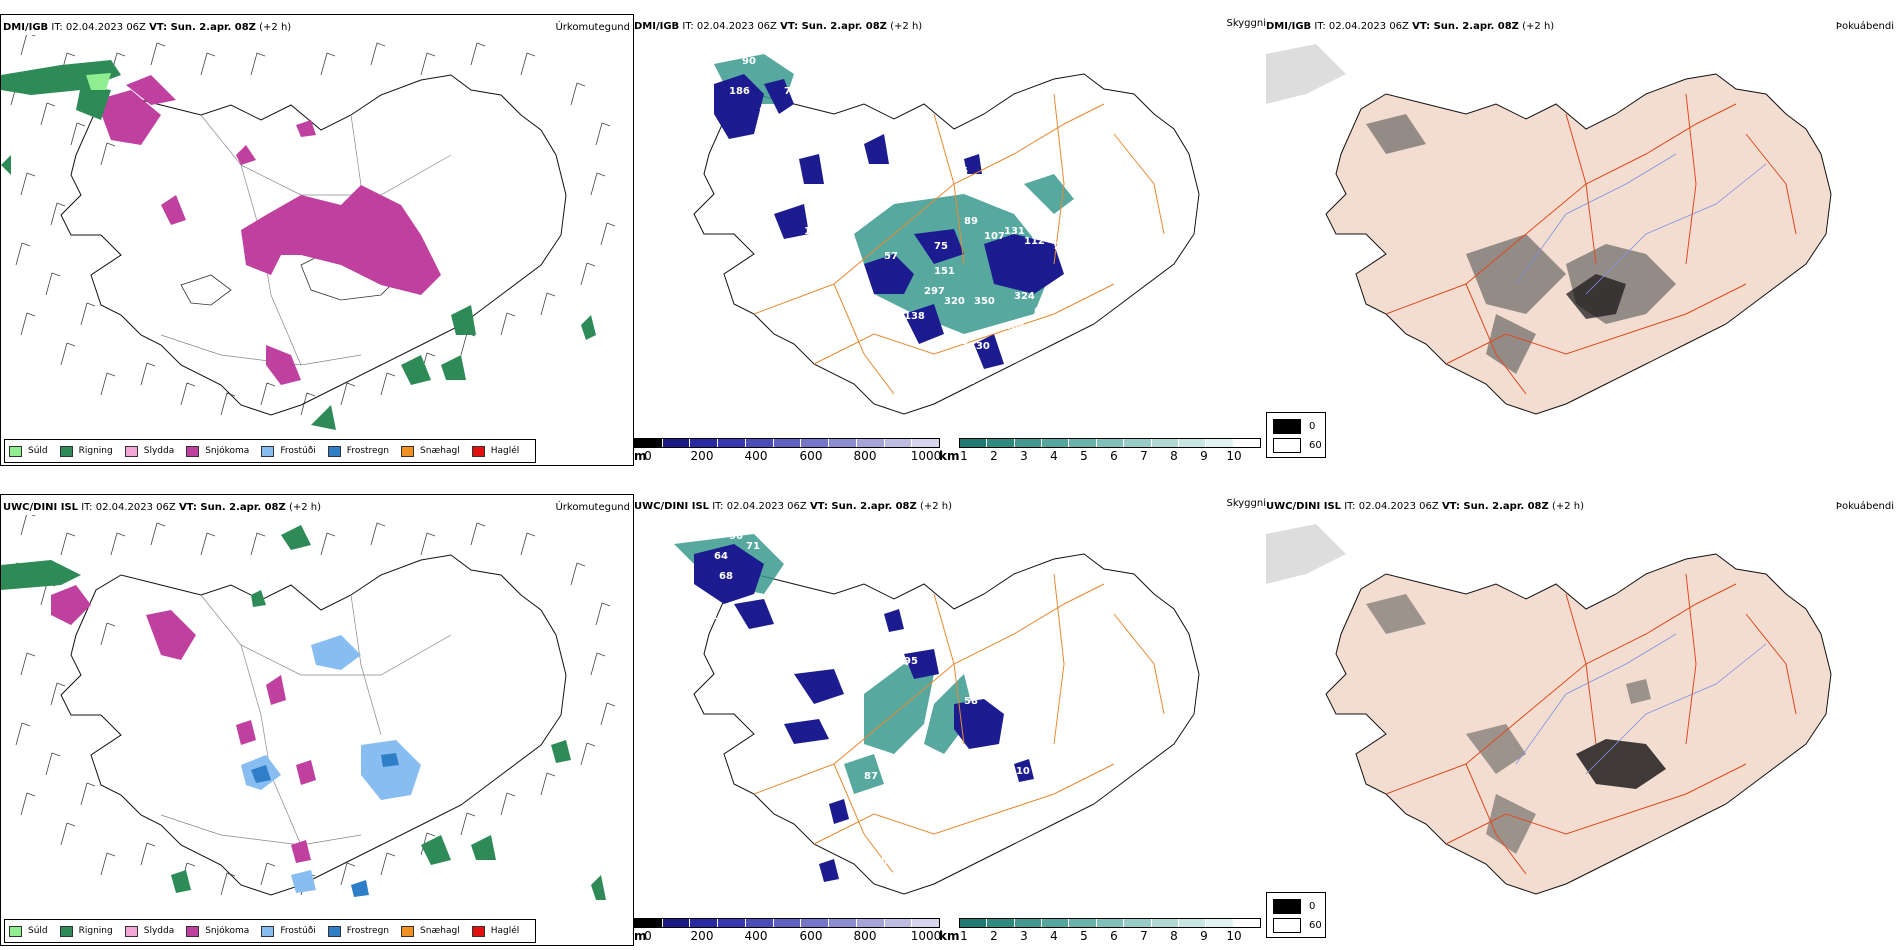 Image resolution: width=1900 pixels, height=950 pixels. I want to click on legend-item: Snæhagl, so click(430, 931).